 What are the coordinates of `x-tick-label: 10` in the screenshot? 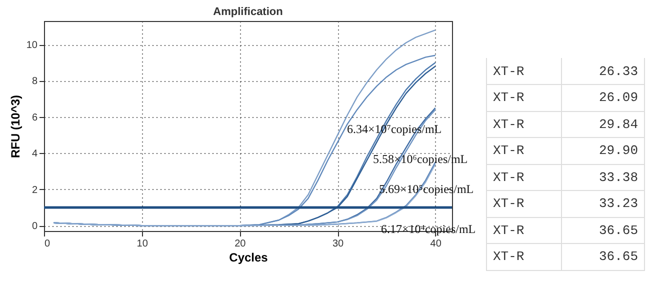 It's located at (142, 244).